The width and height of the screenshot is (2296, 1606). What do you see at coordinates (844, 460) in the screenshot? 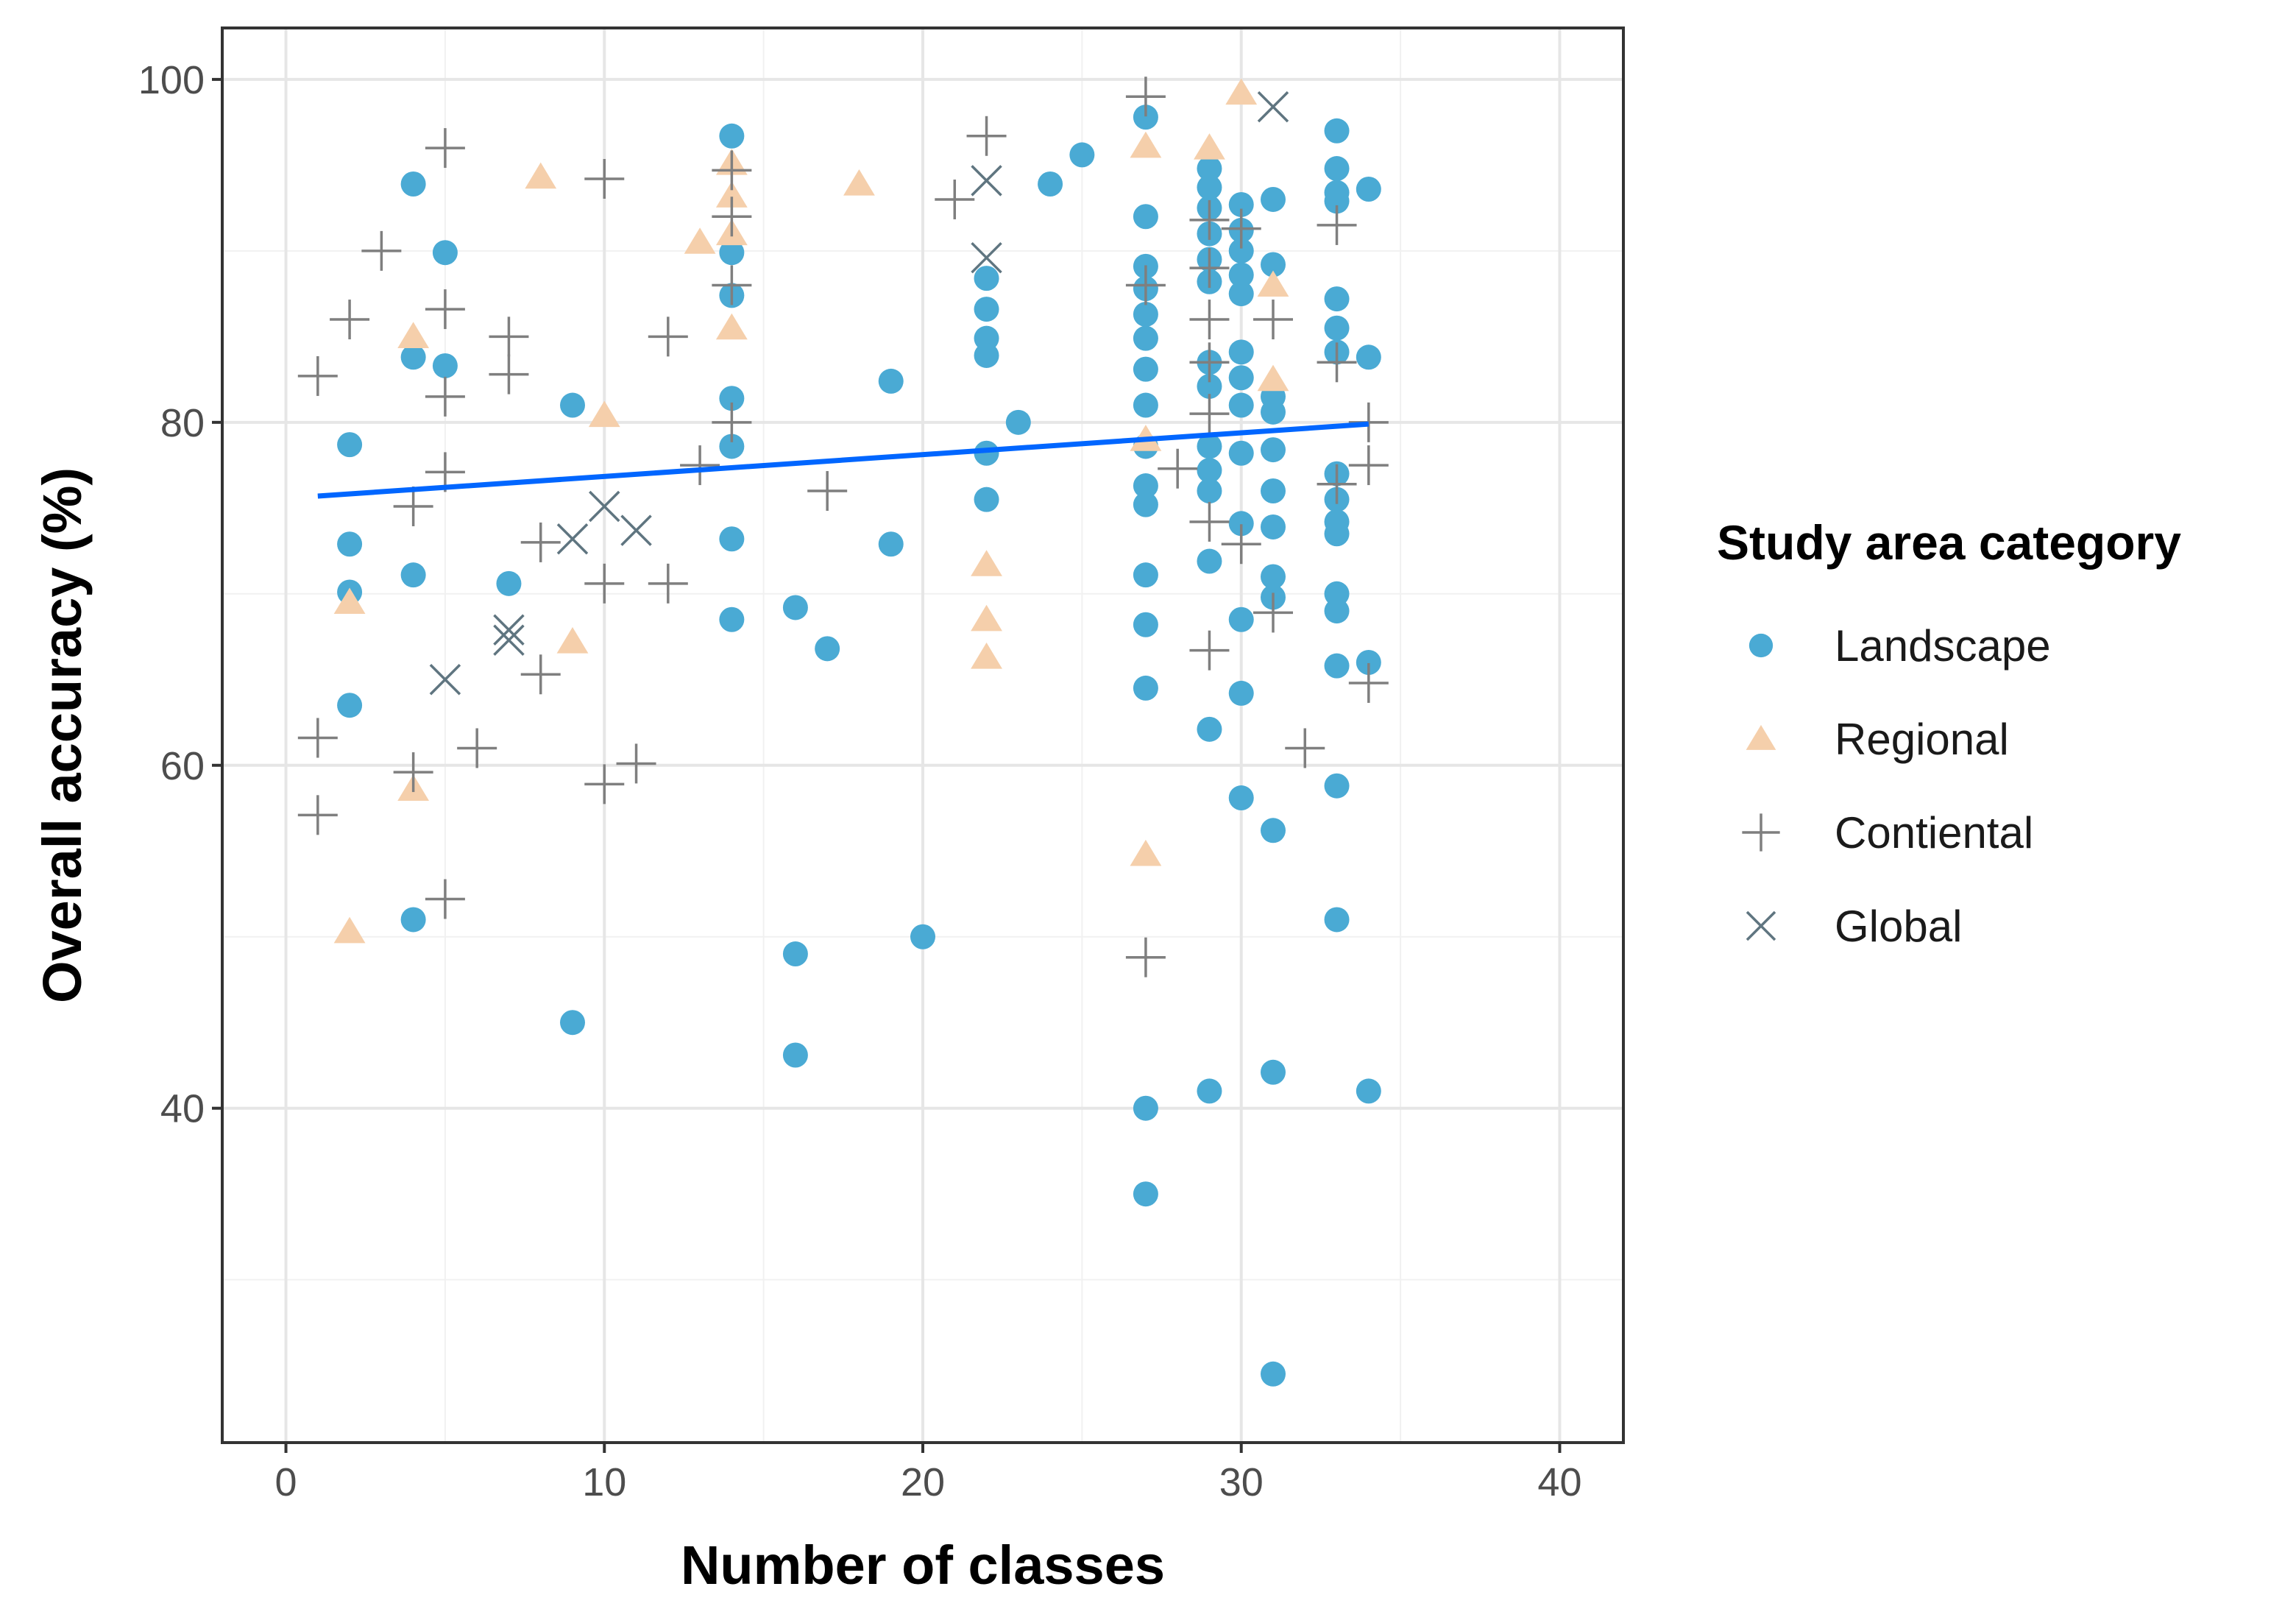
I see `trend-line` at bounding box center [844, 460].